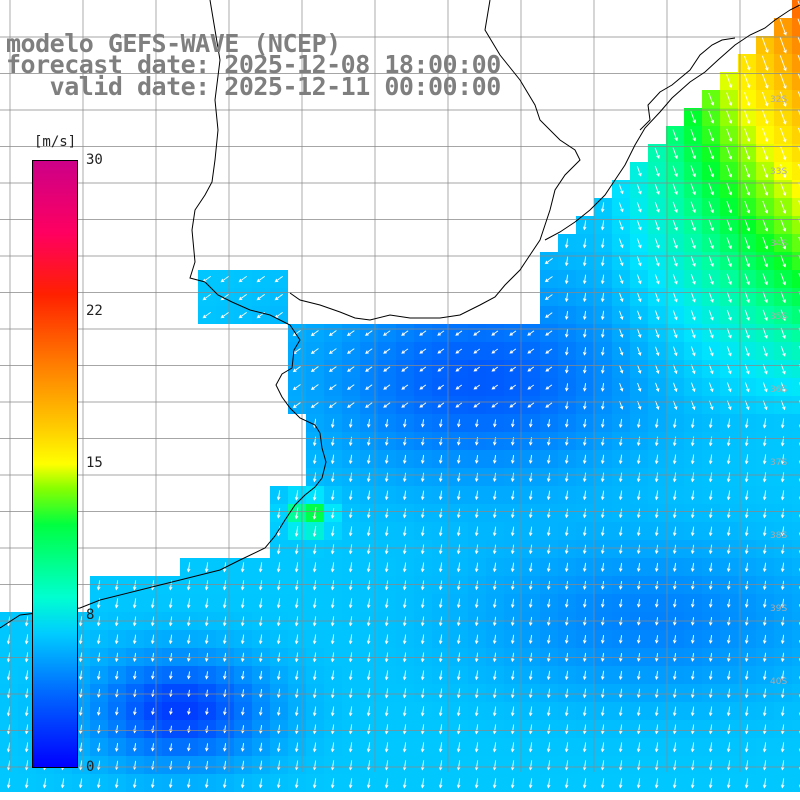  Describe the element at coordinates (779, 536) in the screenshot. I see `lat-label: 38S` at that location.